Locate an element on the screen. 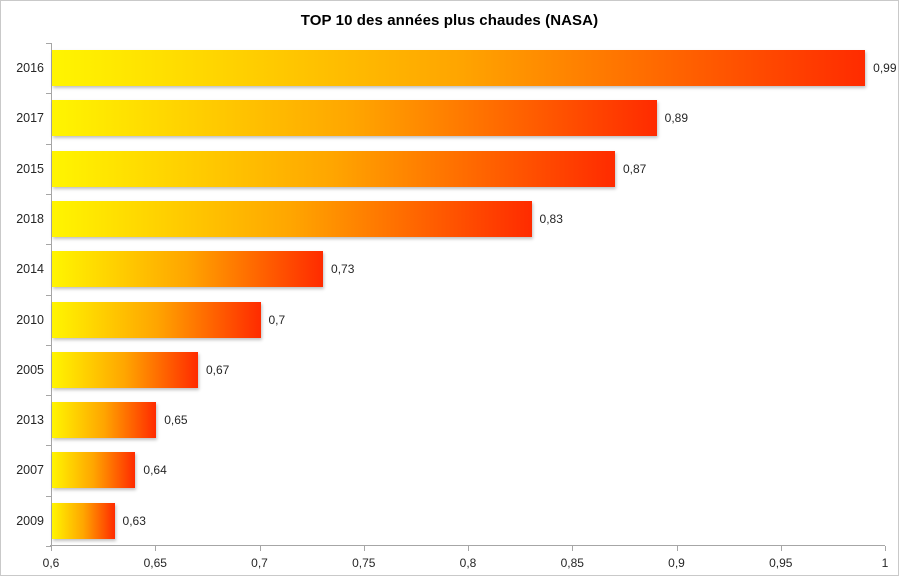 This screenshot has height=576, width=899. x-tick-label: 0,6 is located at coordinates (51, 563).